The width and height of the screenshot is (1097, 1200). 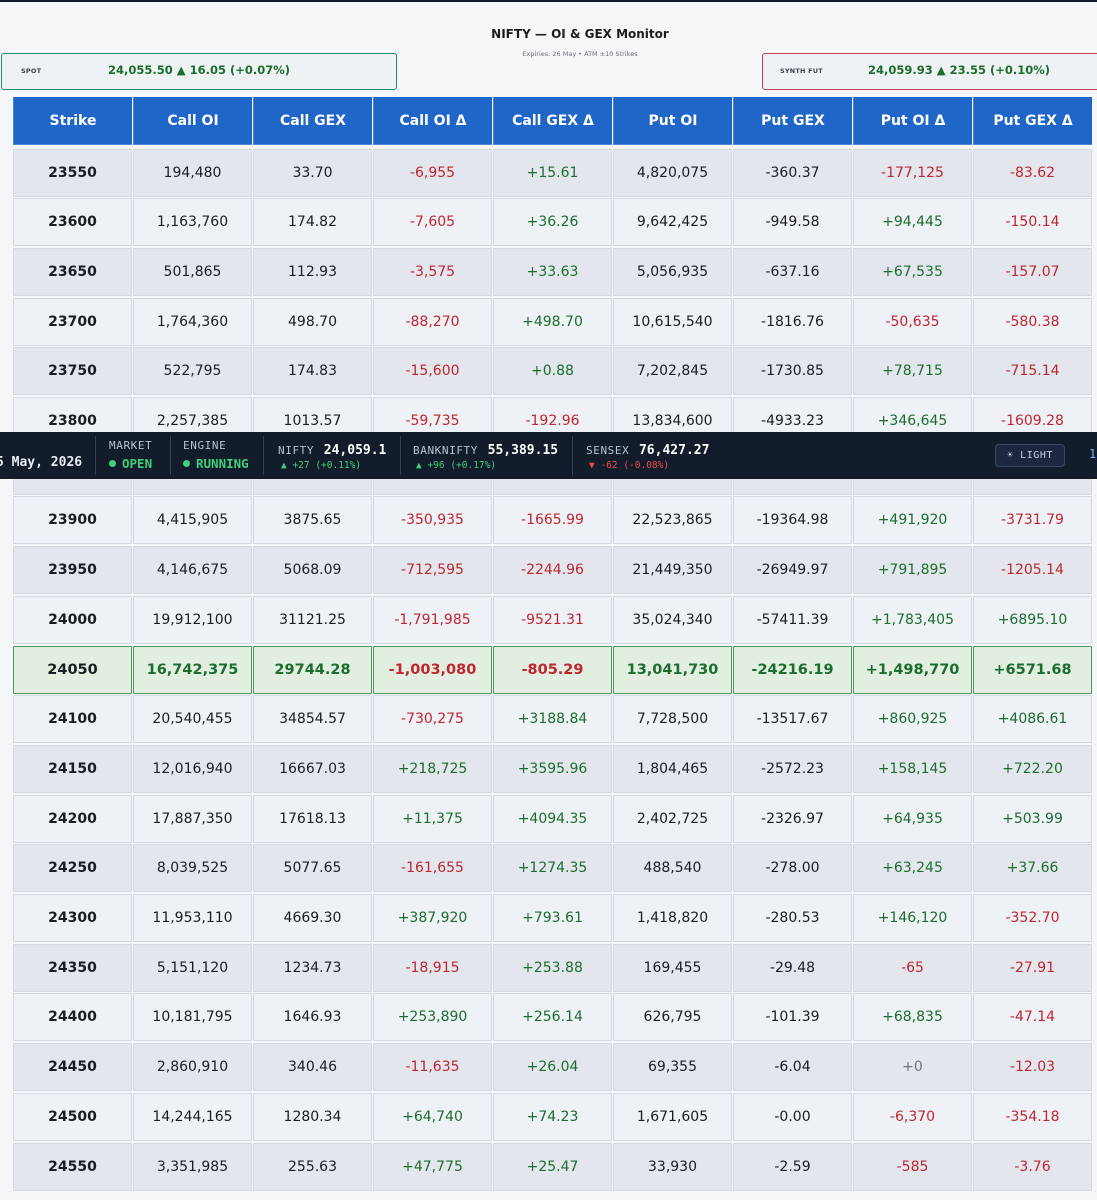 What do you see at coordinates (672, 868) in the screenshot?
I see `cell-put-oi: 488,540` at bounding box center [672, 868].